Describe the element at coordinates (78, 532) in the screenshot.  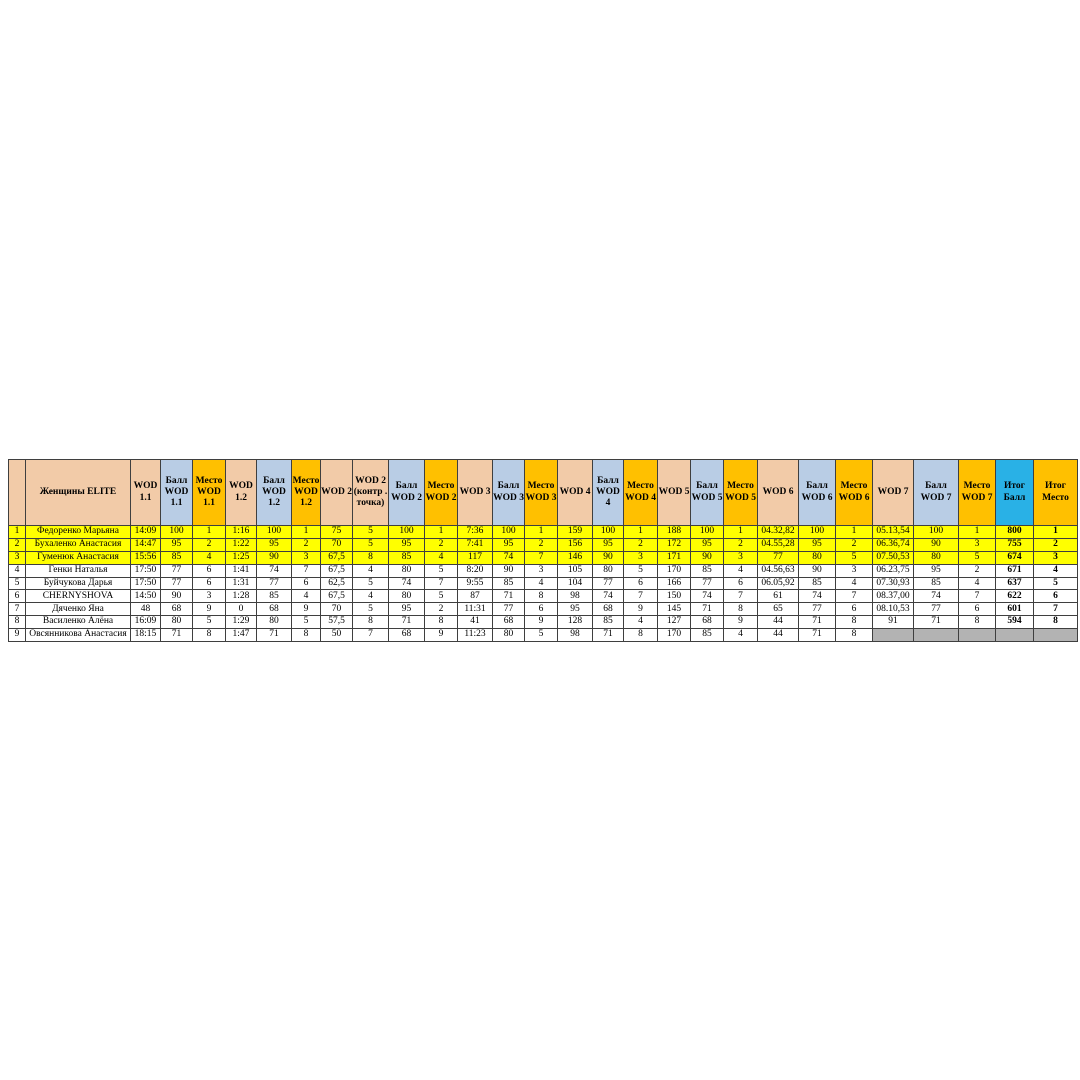
I see `athlete-name-cell: Федоренко Марьяна` at that location.